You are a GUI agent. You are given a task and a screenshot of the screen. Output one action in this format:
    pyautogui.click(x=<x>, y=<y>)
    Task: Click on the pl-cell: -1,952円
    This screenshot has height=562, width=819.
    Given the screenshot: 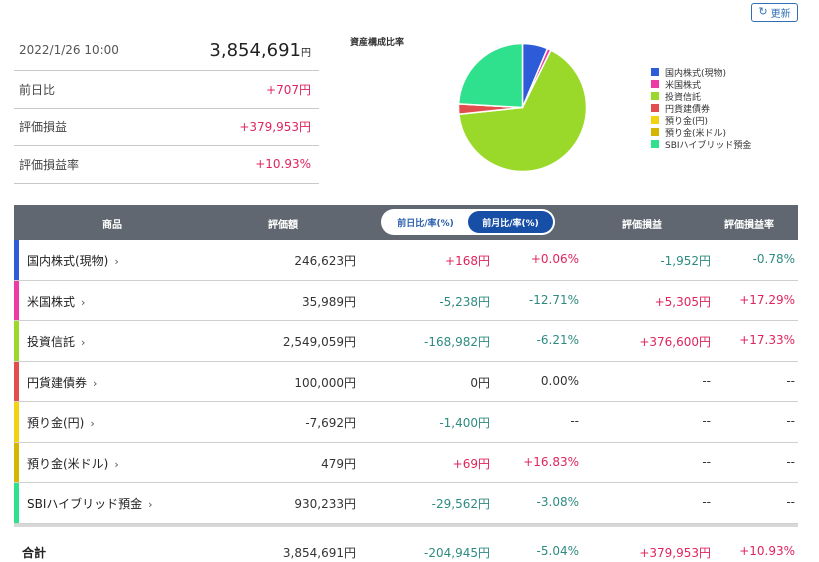 What is the action you would take?
    pyautogui.click(x=685, y=261)
    